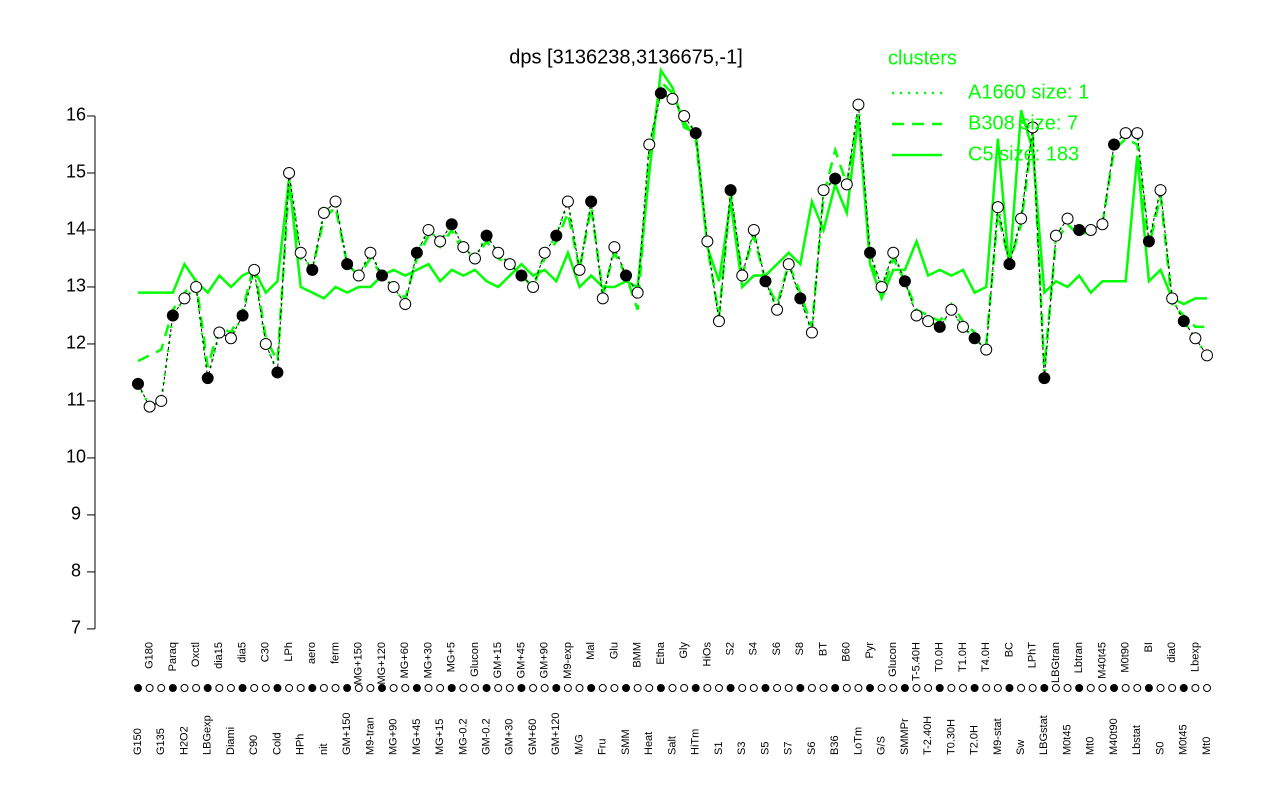 Image resolution: width=1280 pixels, height=800 pixels. What do you see at coordinates (614, 650) in the screenshot?
I see `x-tick-label: Glu` at bounding box center [614, 650].